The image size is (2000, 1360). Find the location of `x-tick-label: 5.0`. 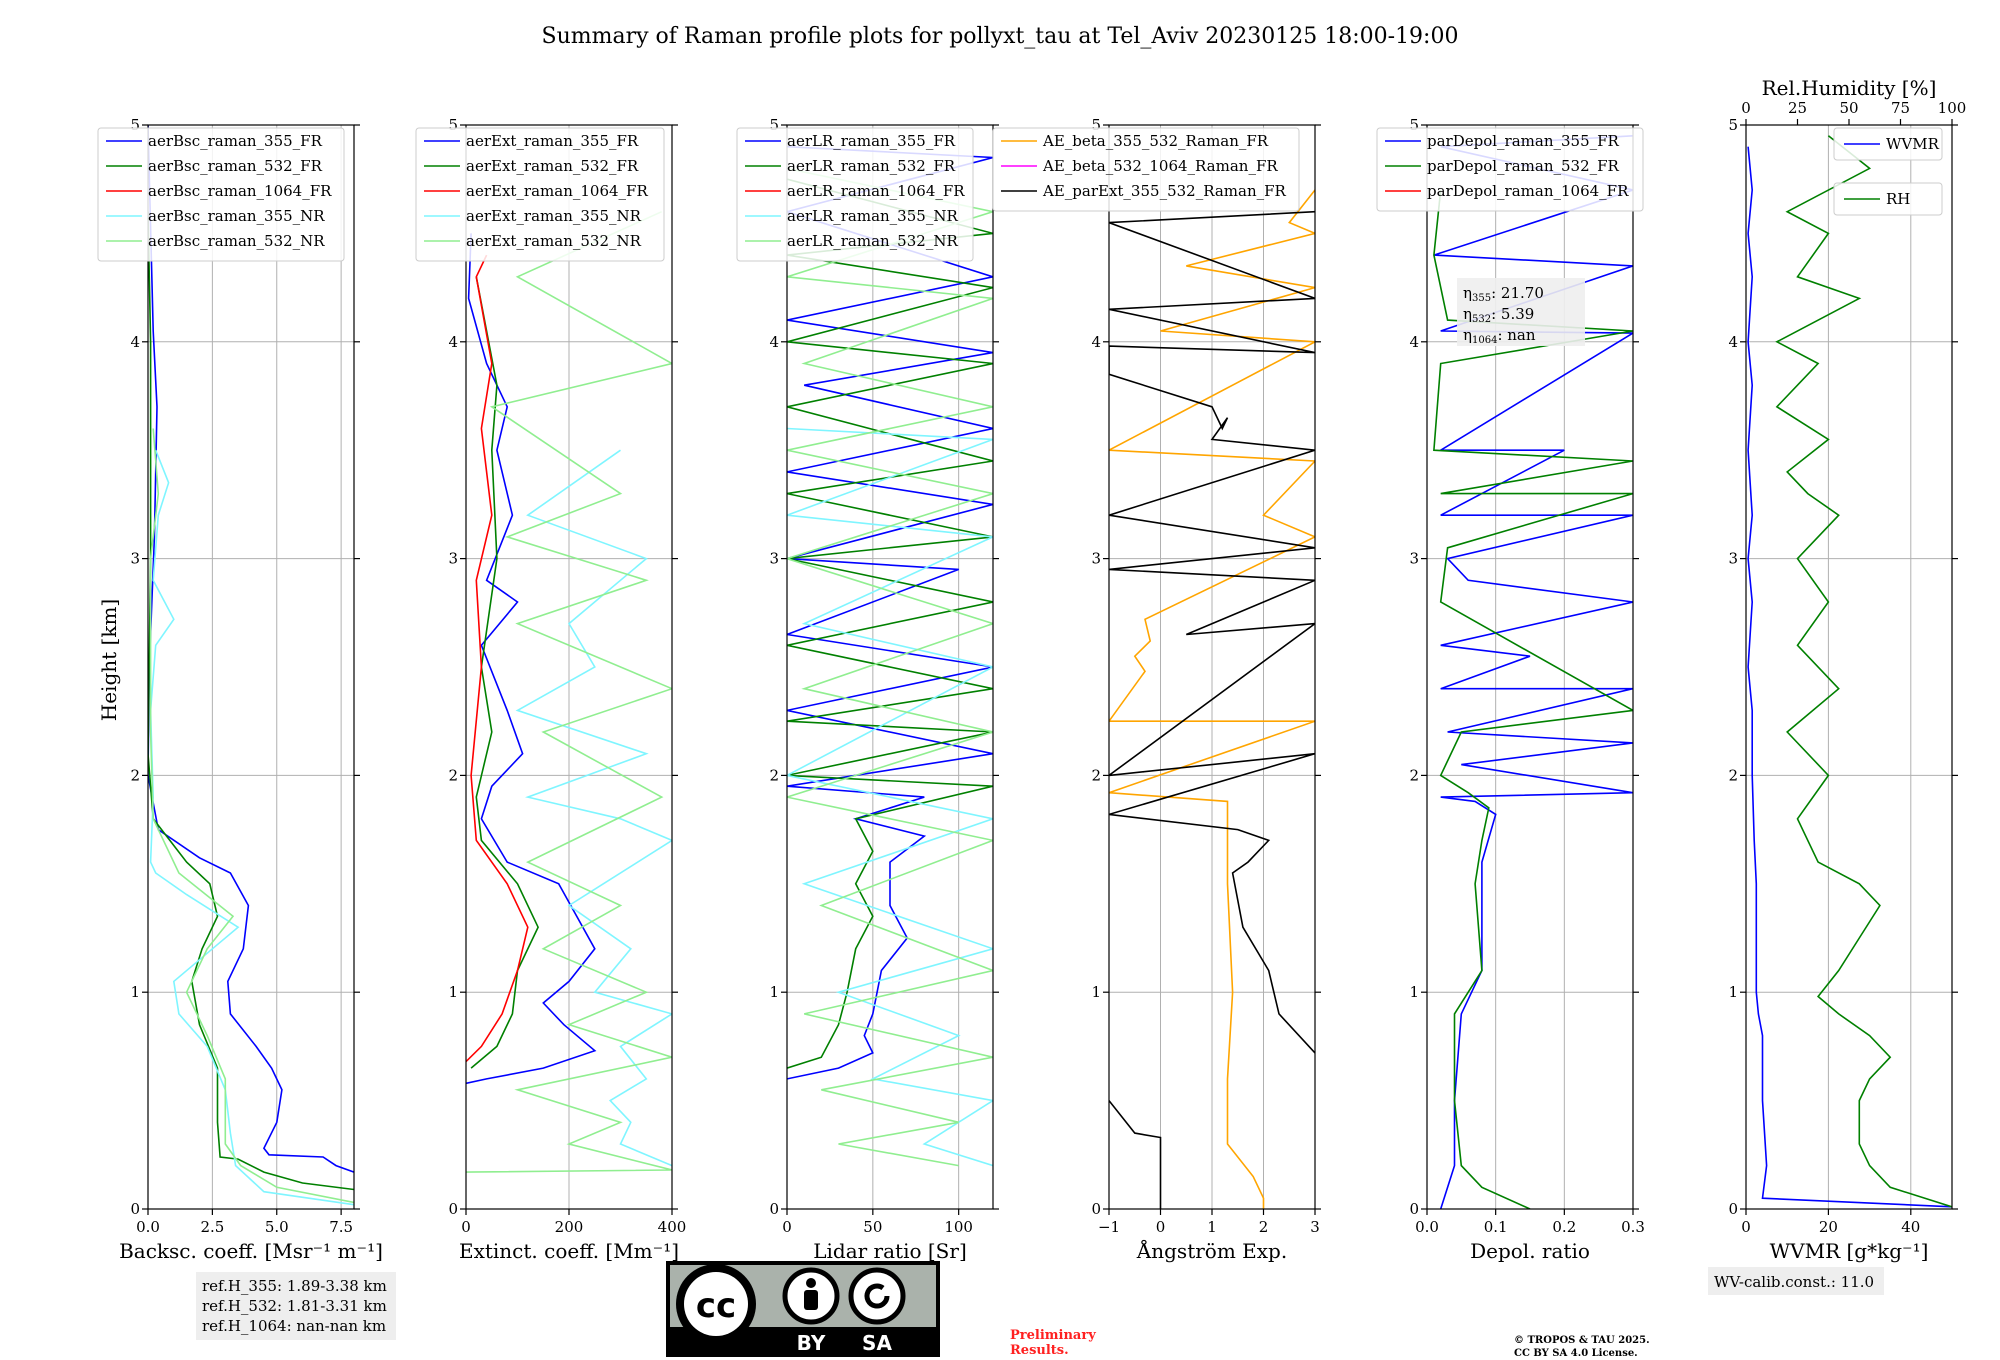

x-tick-label: 5.0 is located at coordinates (277, 1227).